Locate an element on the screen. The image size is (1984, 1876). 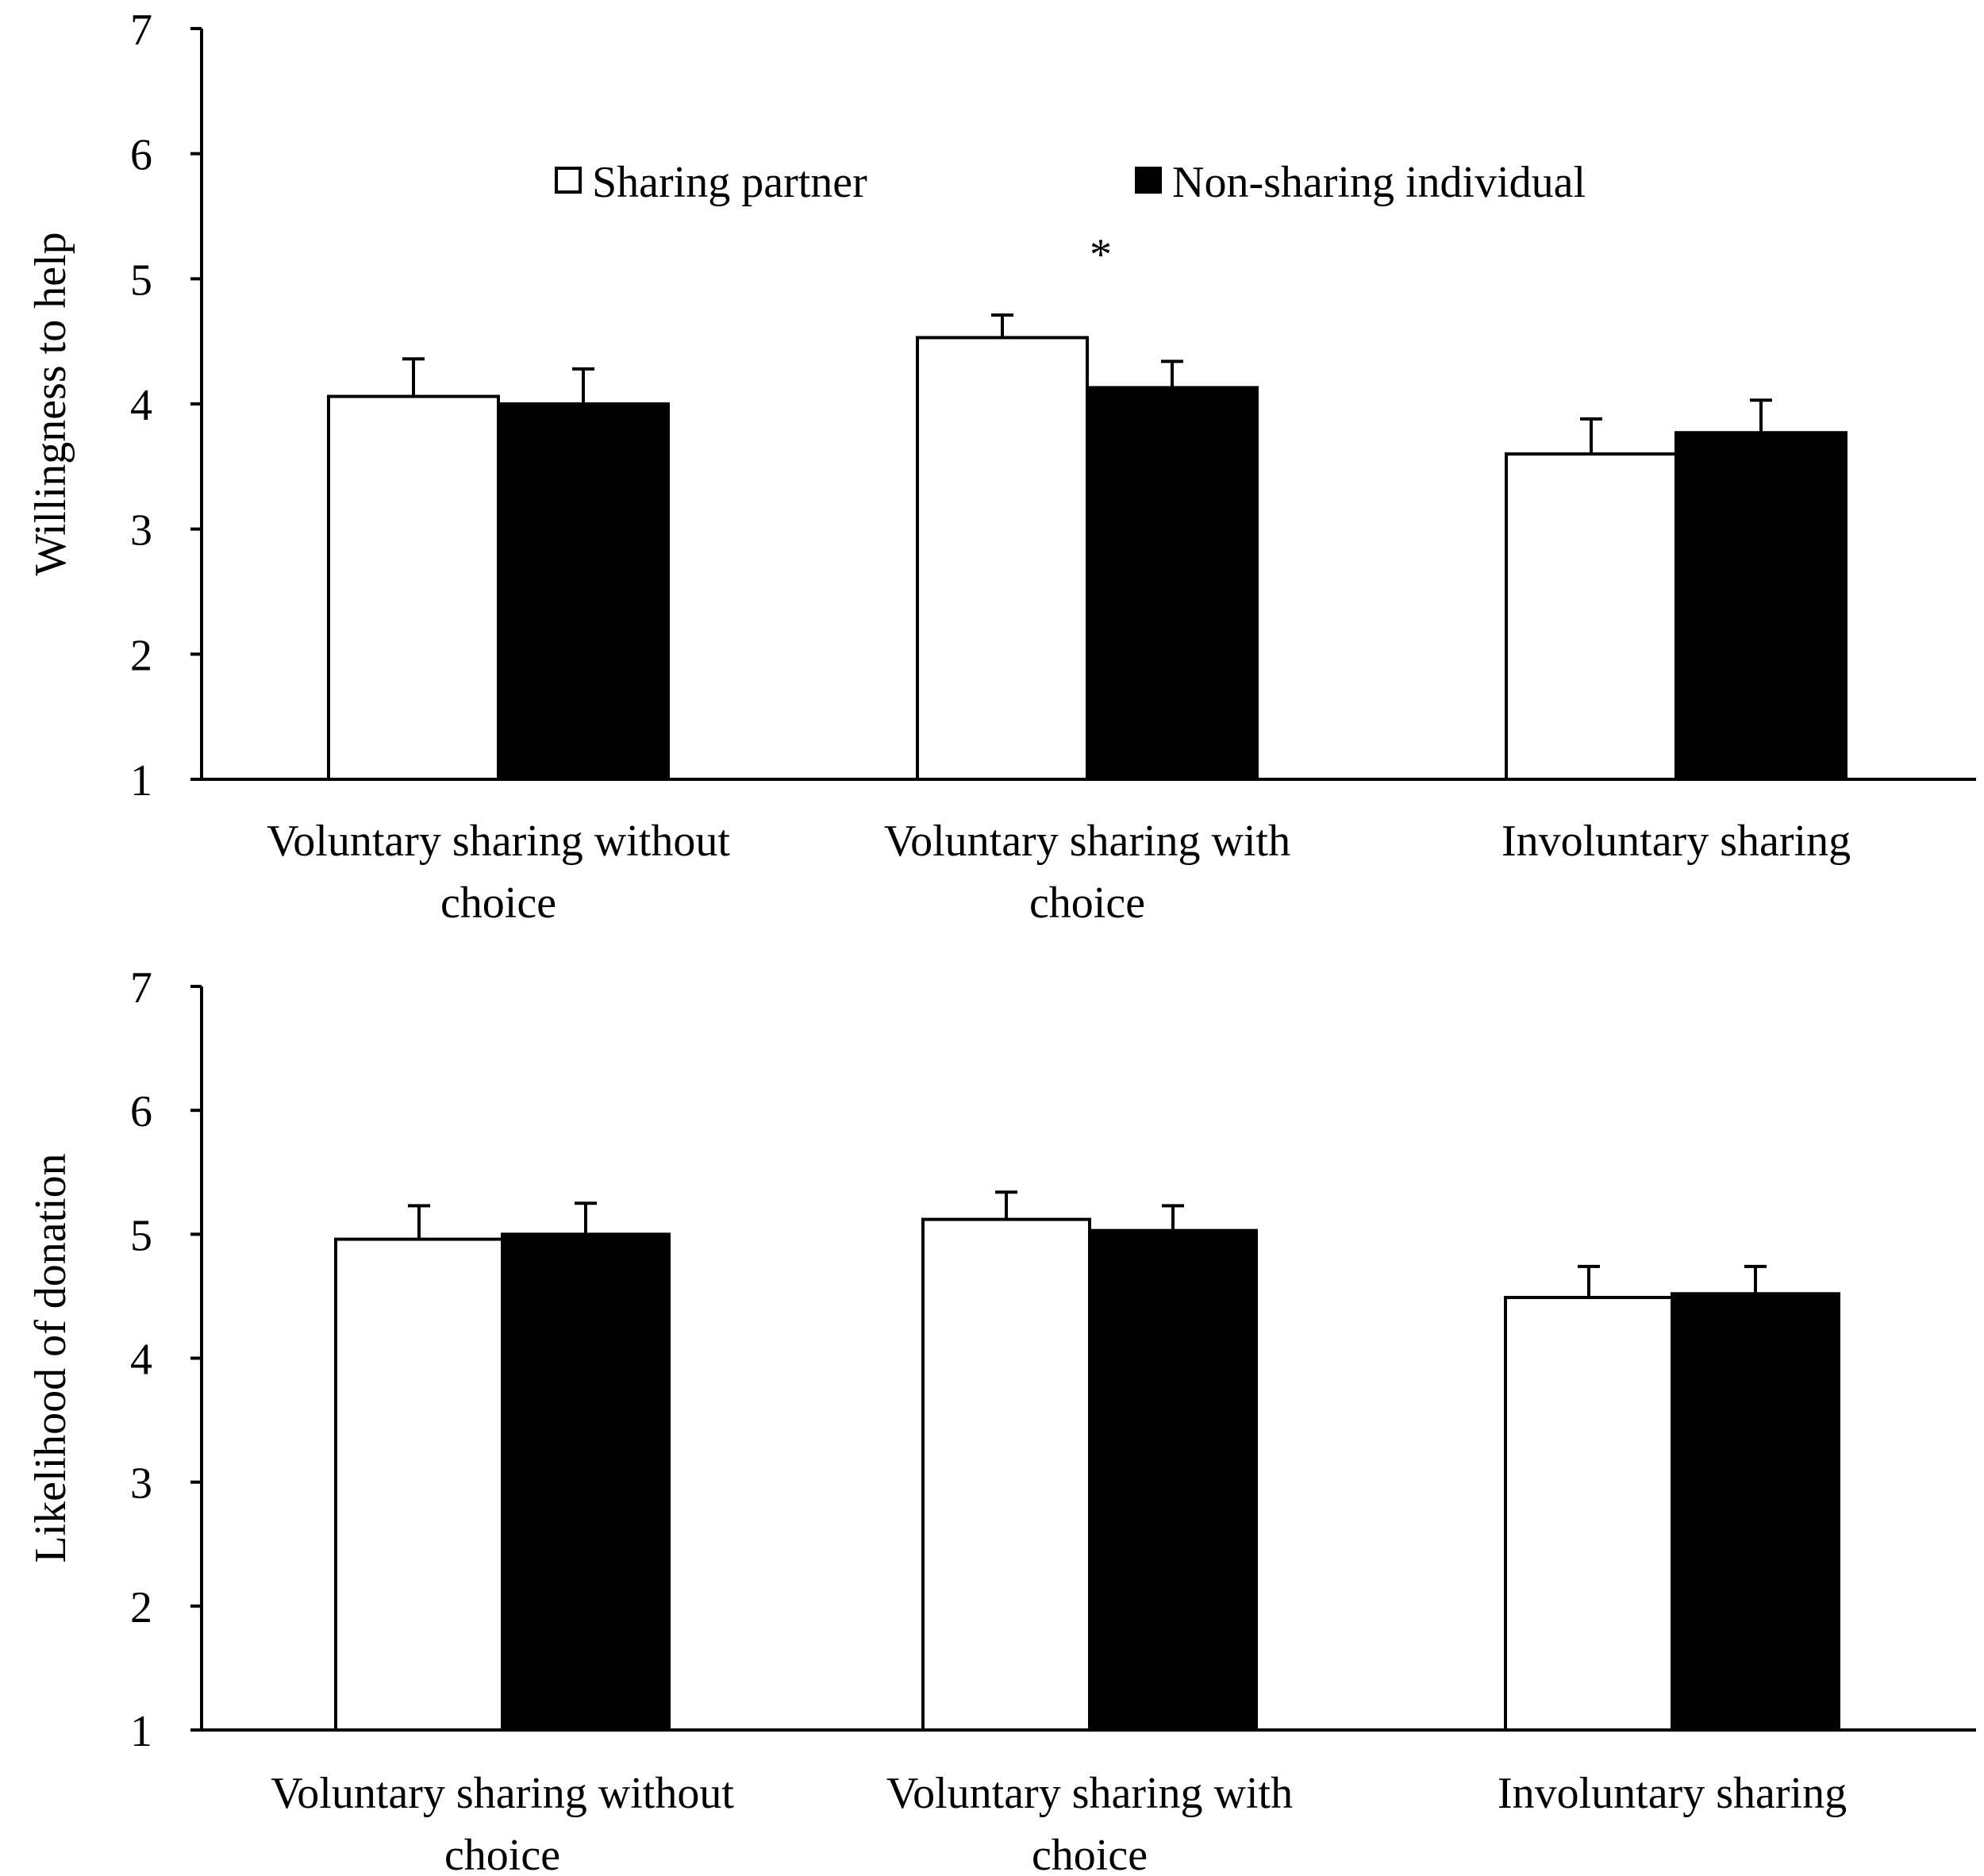
legend-label-sharing-partner: Sharing partner is located at coordinates (729, 182).